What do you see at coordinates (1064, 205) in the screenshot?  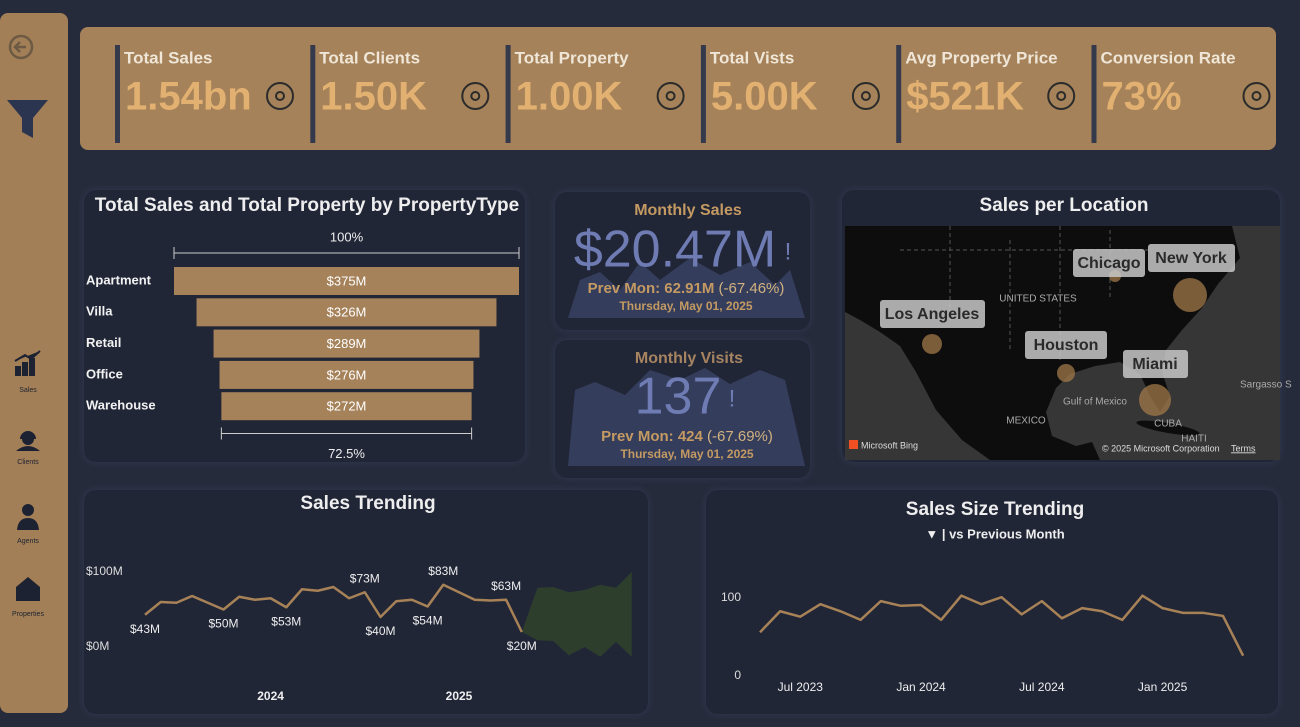 I see `map-title: Sales per Location` at bounding box center [1064, 205].